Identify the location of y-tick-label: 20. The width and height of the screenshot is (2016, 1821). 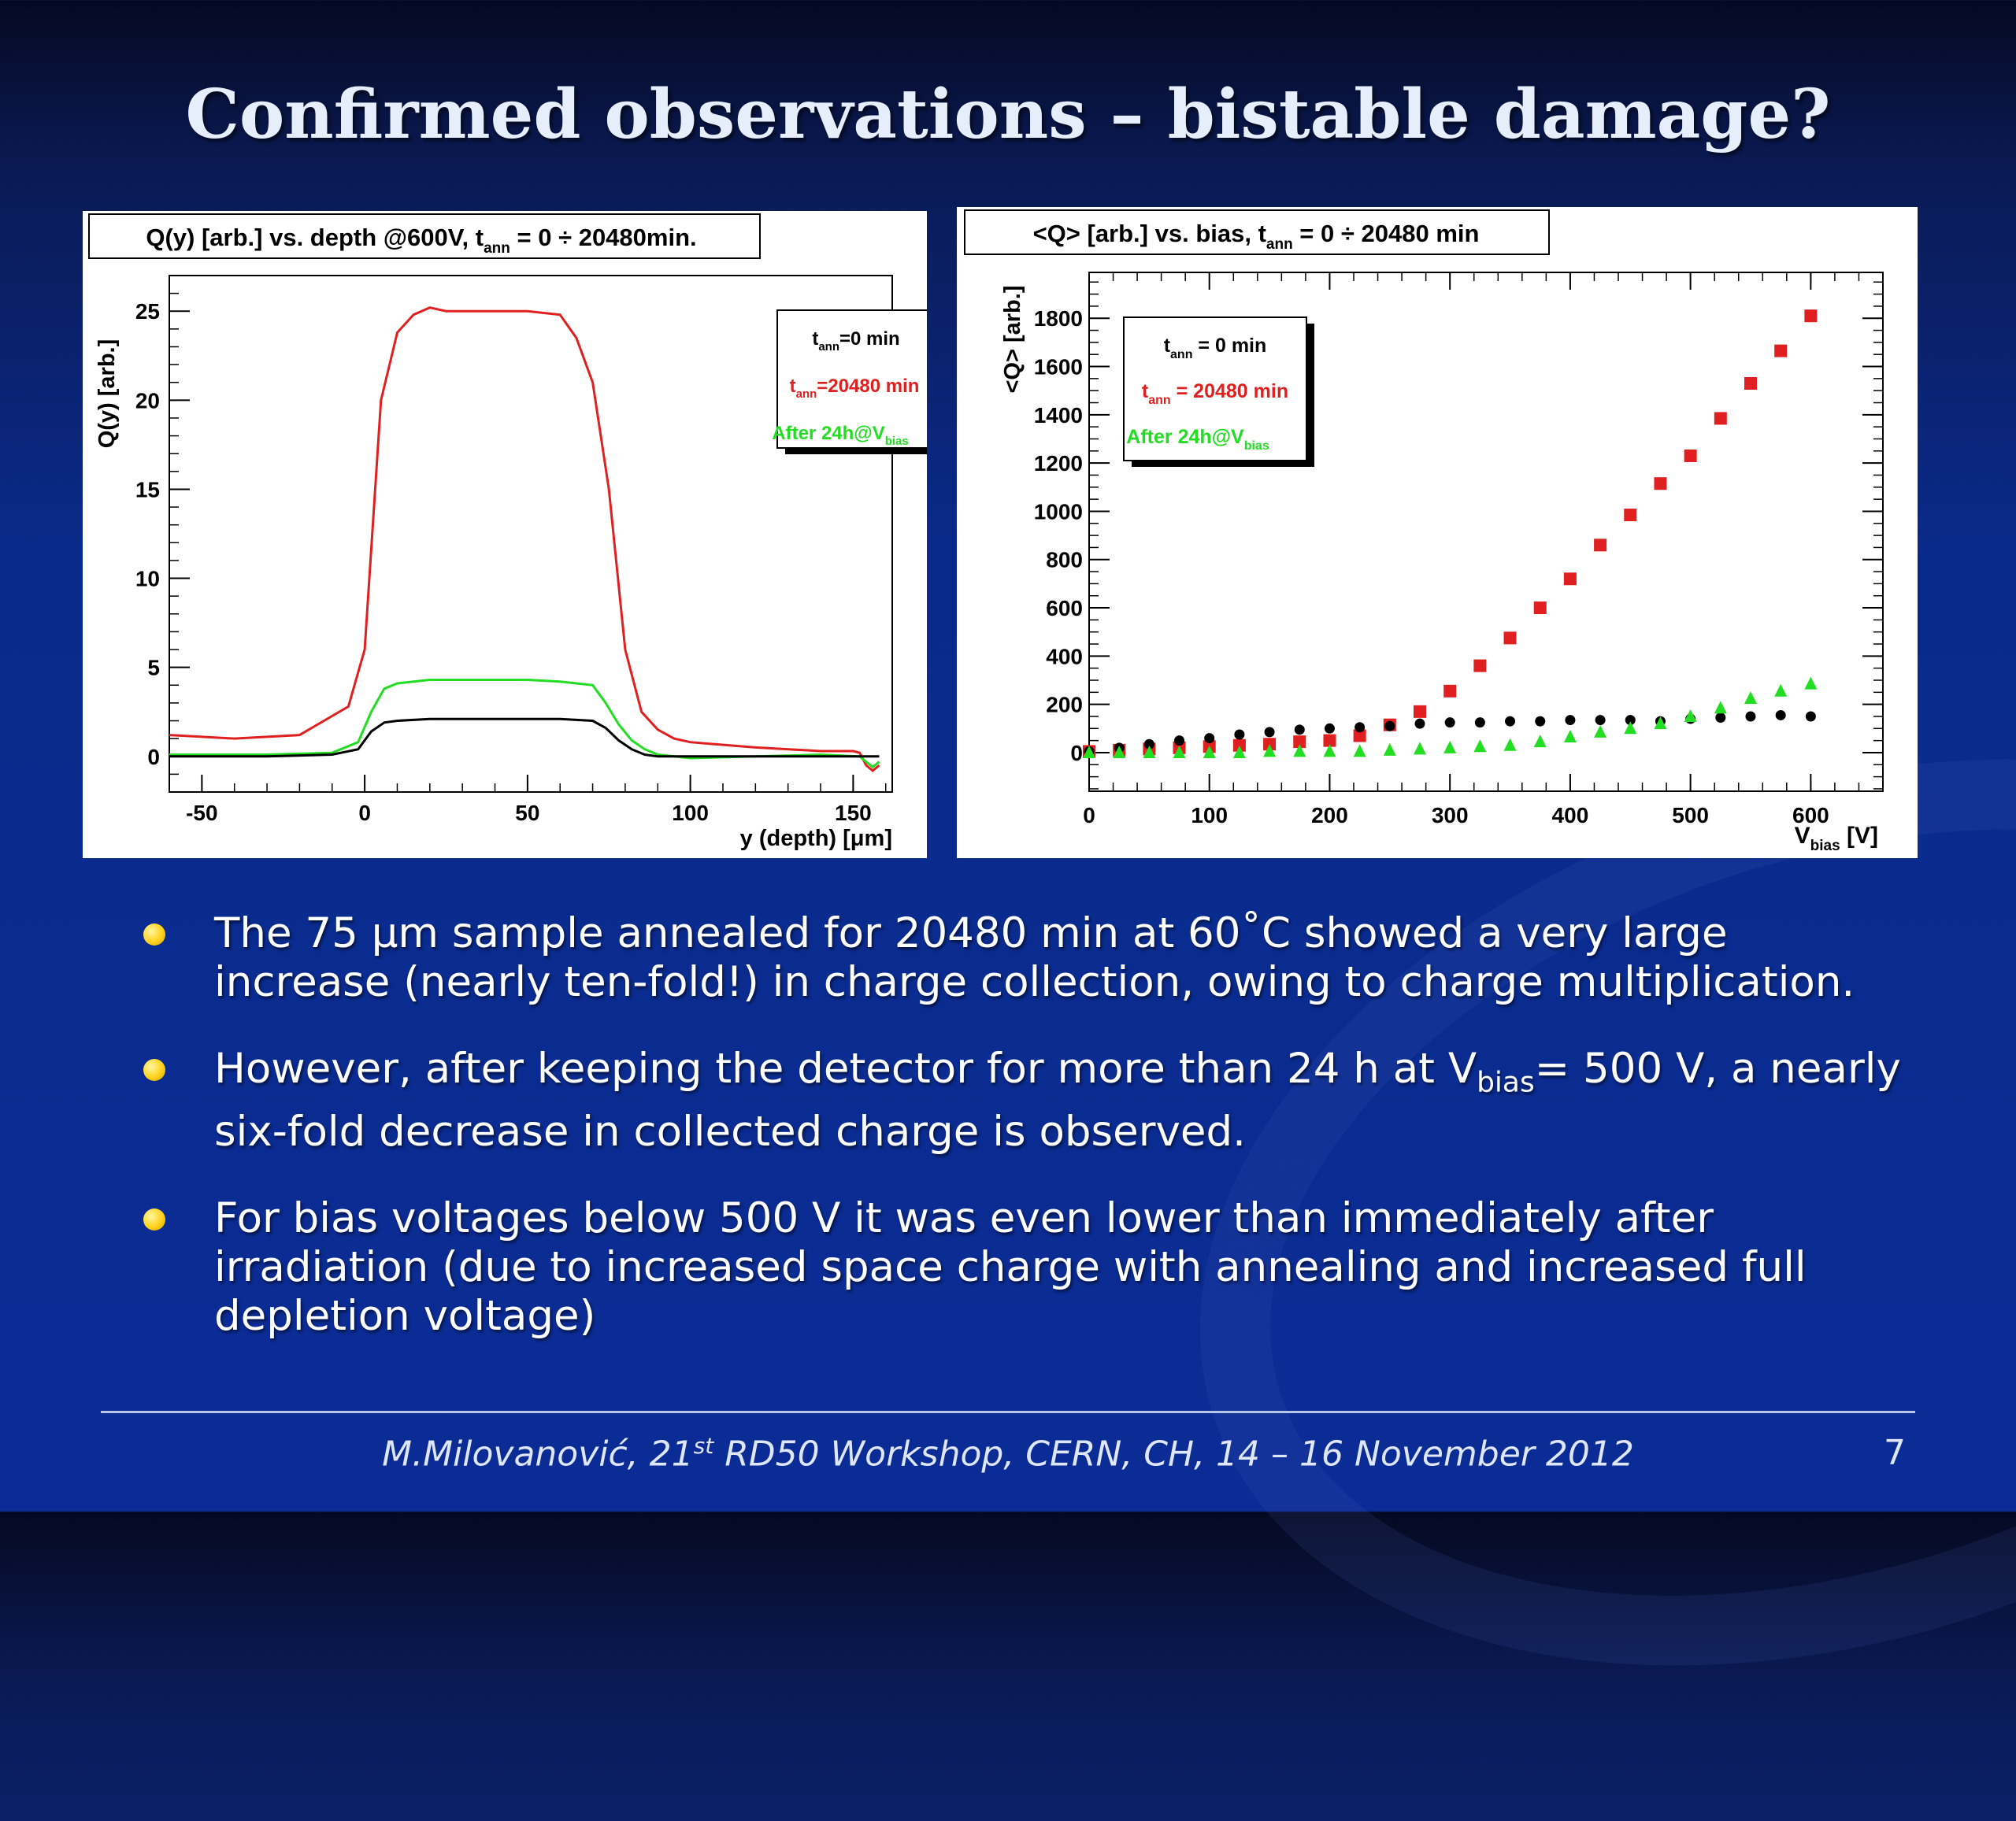
(147, 400).